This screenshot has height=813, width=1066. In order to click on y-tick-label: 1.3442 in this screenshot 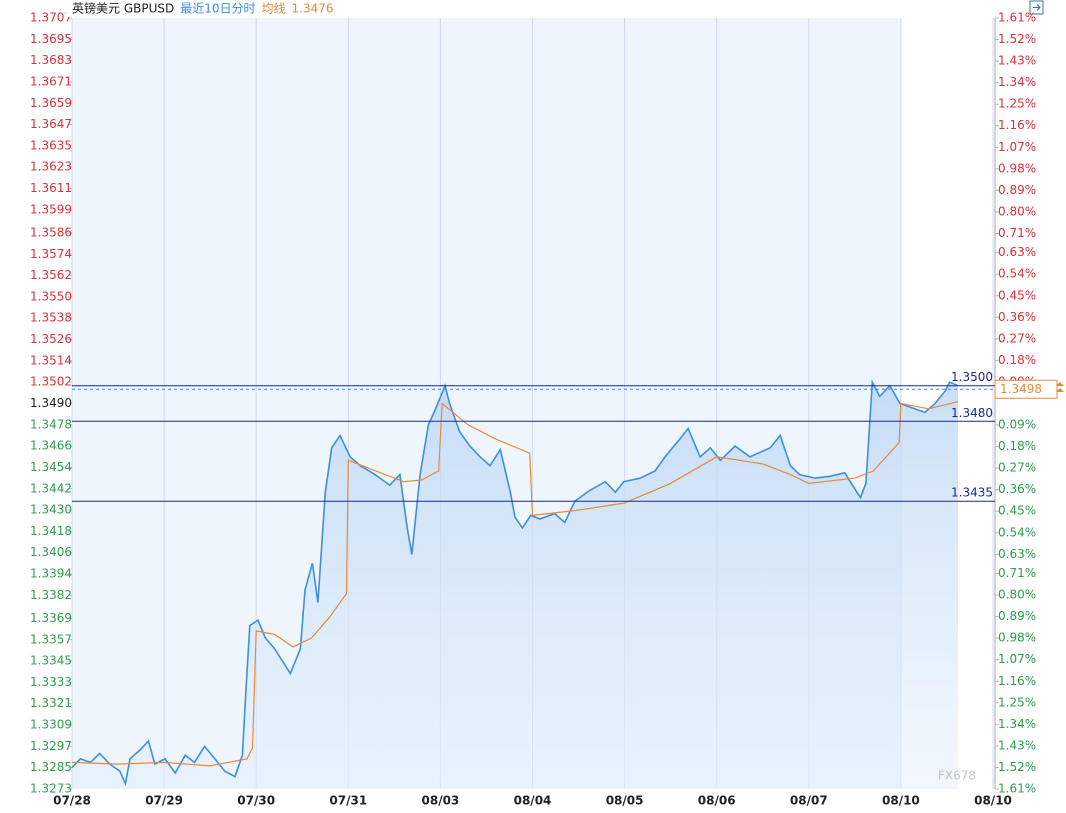, I will do `click(51, 488)`.